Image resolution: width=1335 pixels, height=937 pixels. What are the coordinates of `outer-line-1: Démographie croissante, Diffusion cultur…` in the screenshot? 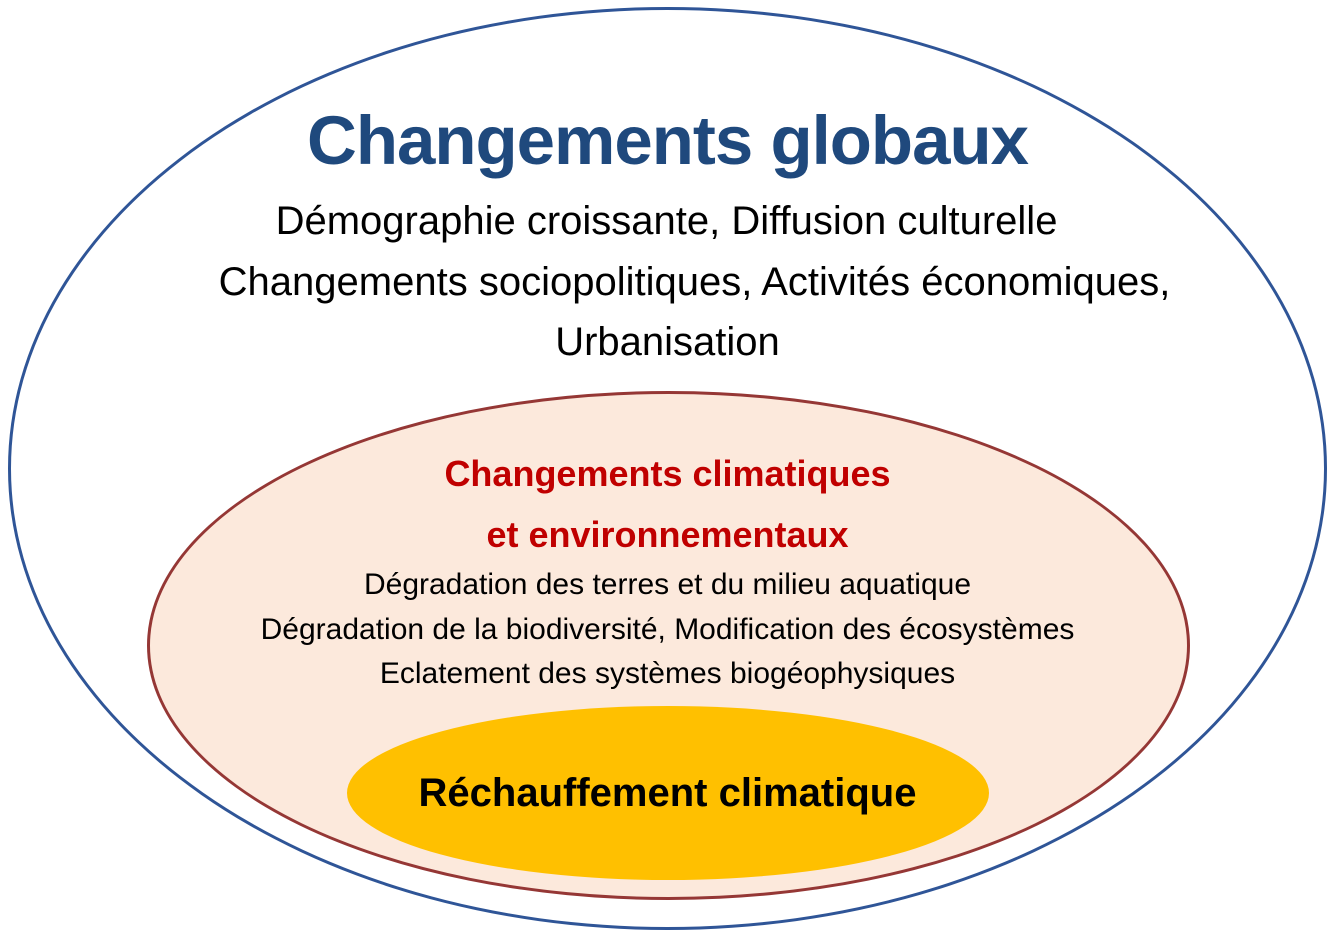 It's located at (666, 221).